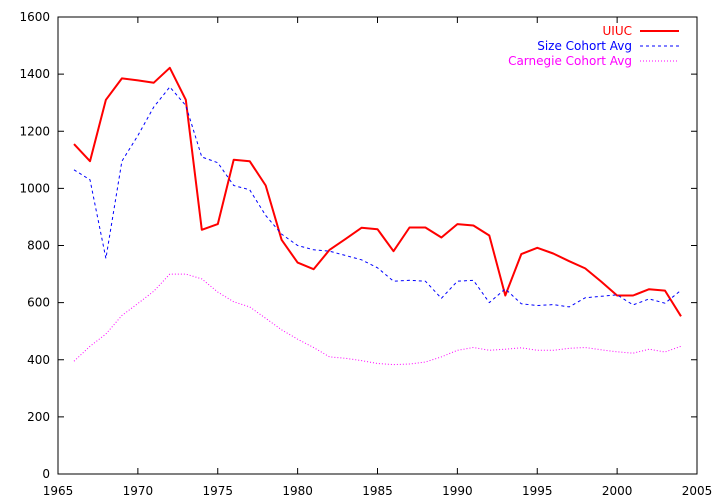  Describe the element at coordinates (34, 131) in the screenshot. I see `y-tick-label: 1200` at that location.